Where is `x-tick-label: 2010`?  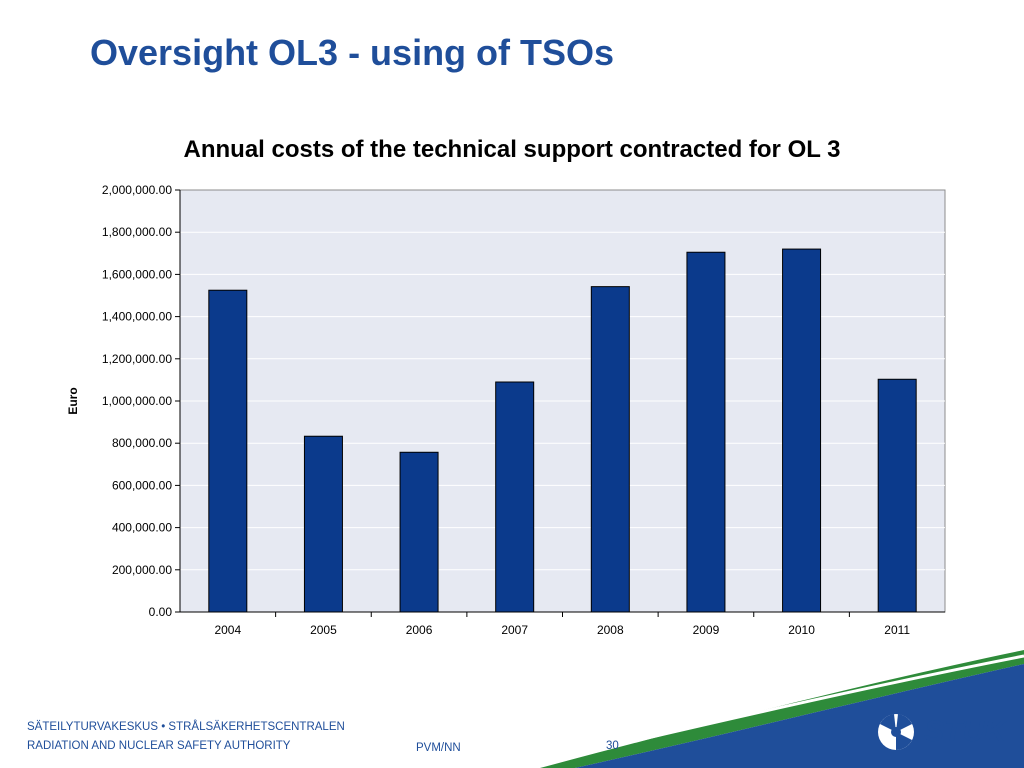
x-tick-label: 2010 is located at coordinates (801, 630).